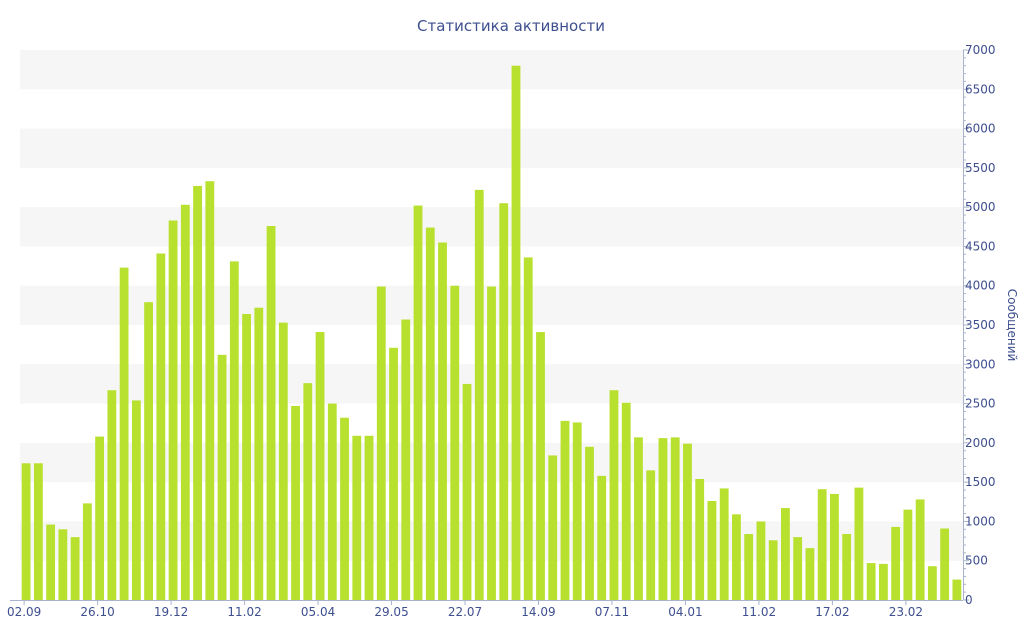 The width and height of the screenshot is (1024, 640). What do you see at coordinates (171, 612) in the screenshot?
I see `x-tick-label: 19.12` at bounding box center [171, 612].